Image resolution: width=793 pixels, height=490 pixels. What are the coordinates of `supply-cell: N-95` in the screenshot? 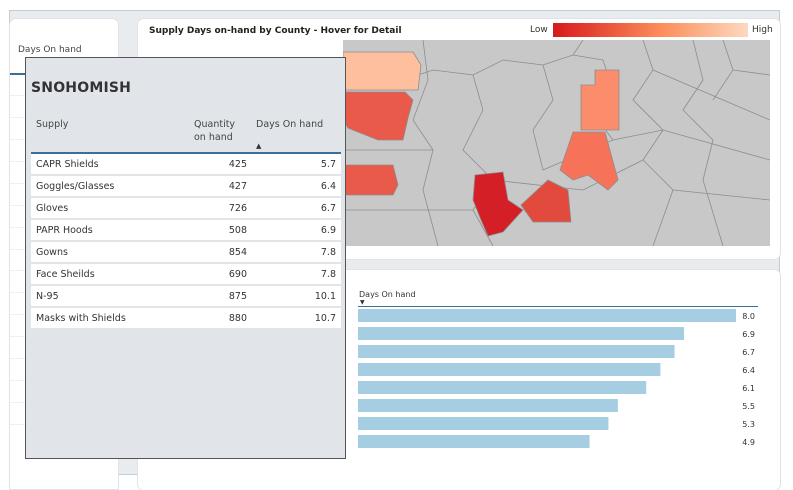 It's located at (47, 296).